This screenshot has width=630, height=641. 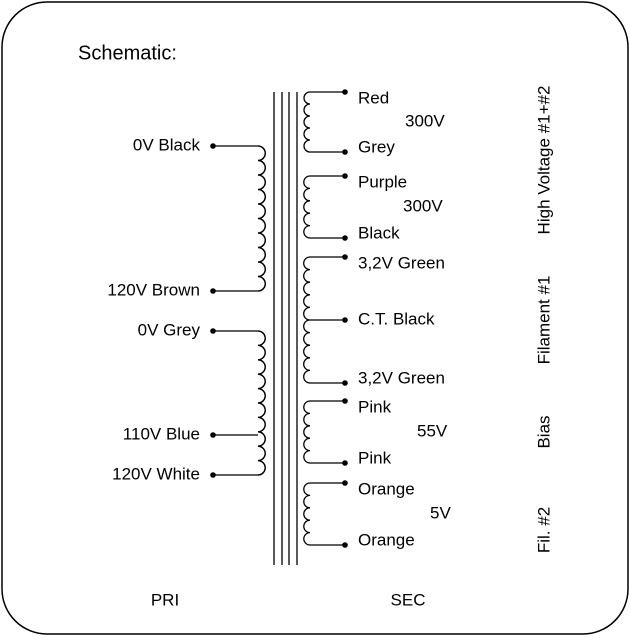 I want to click on primary-lead: 120V White, so click(x=156, y=473).